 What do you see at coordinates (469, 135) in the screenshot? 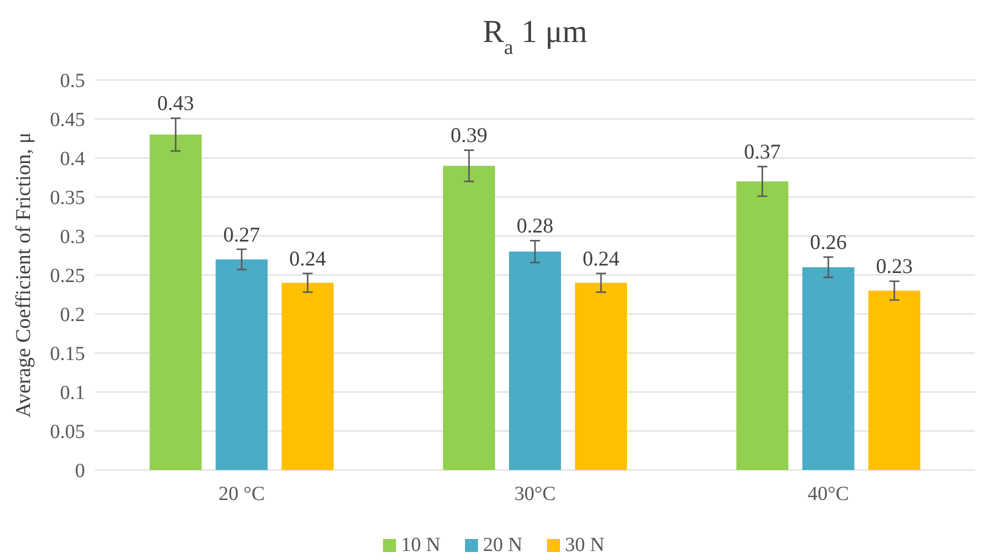
I see `data-label: 0.39` at bounding box center [469, 135].